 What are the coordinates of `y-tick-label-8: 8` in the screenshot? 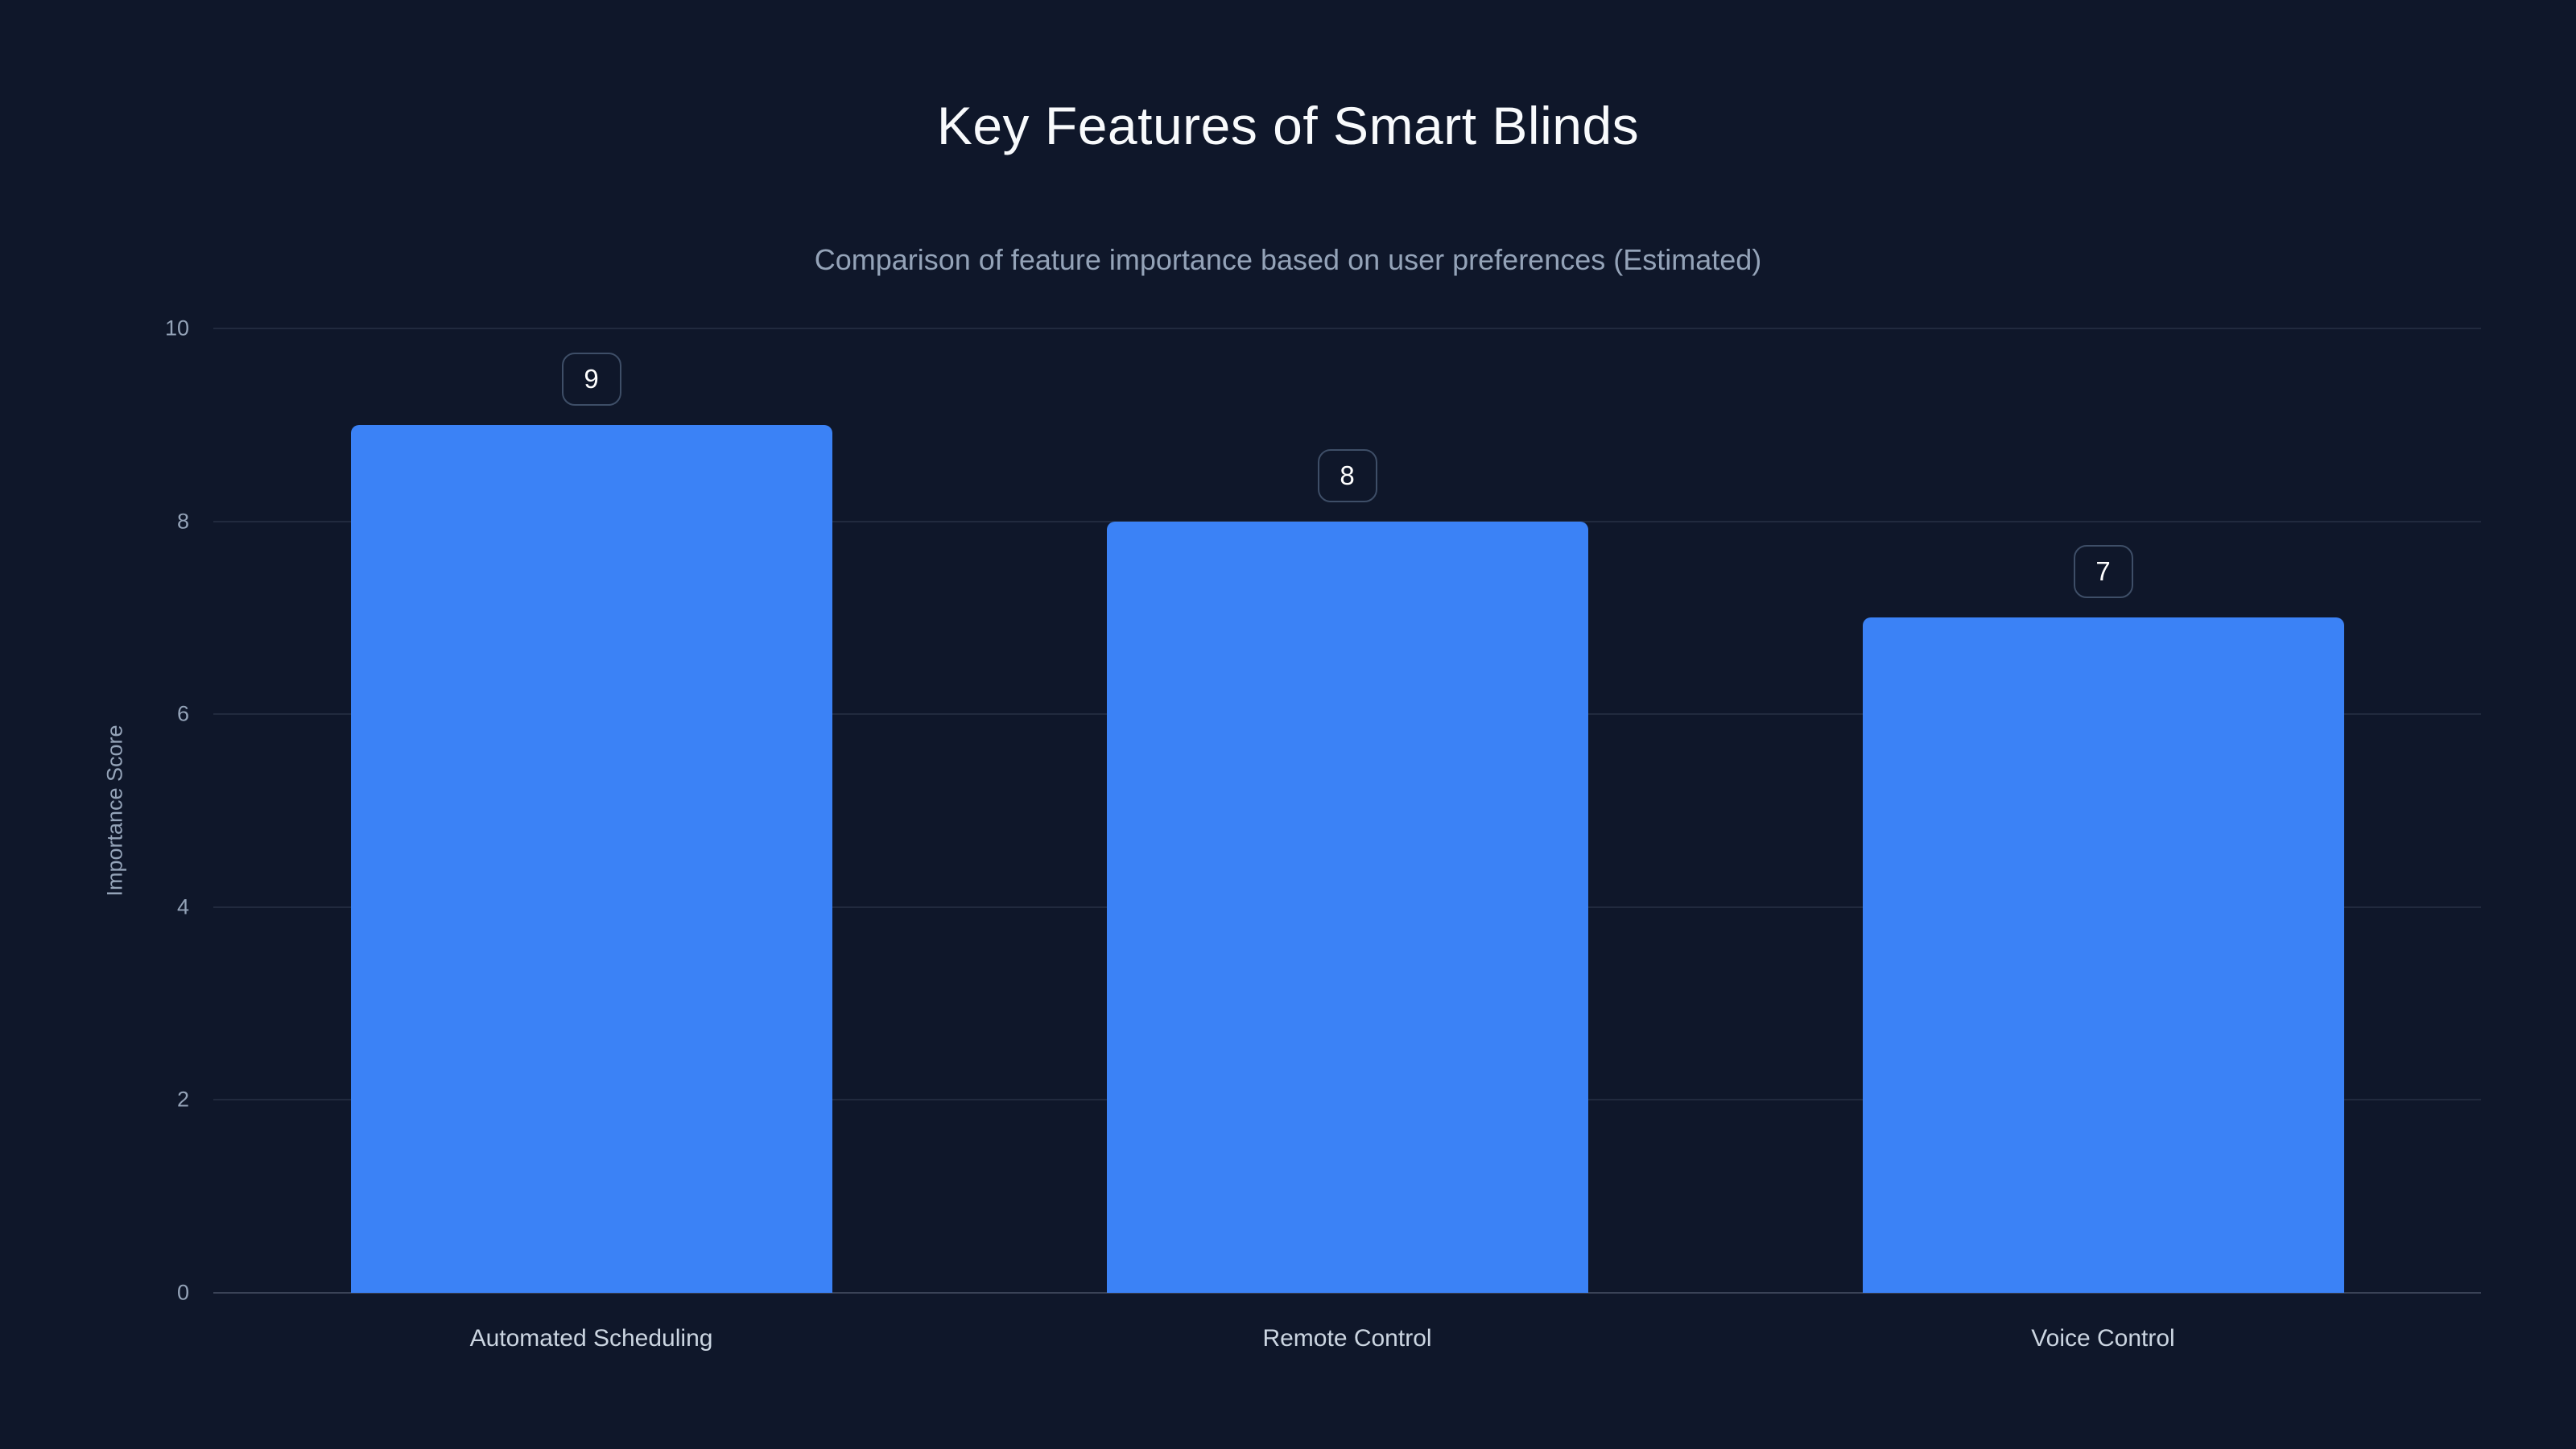 It's located at (182, 521).